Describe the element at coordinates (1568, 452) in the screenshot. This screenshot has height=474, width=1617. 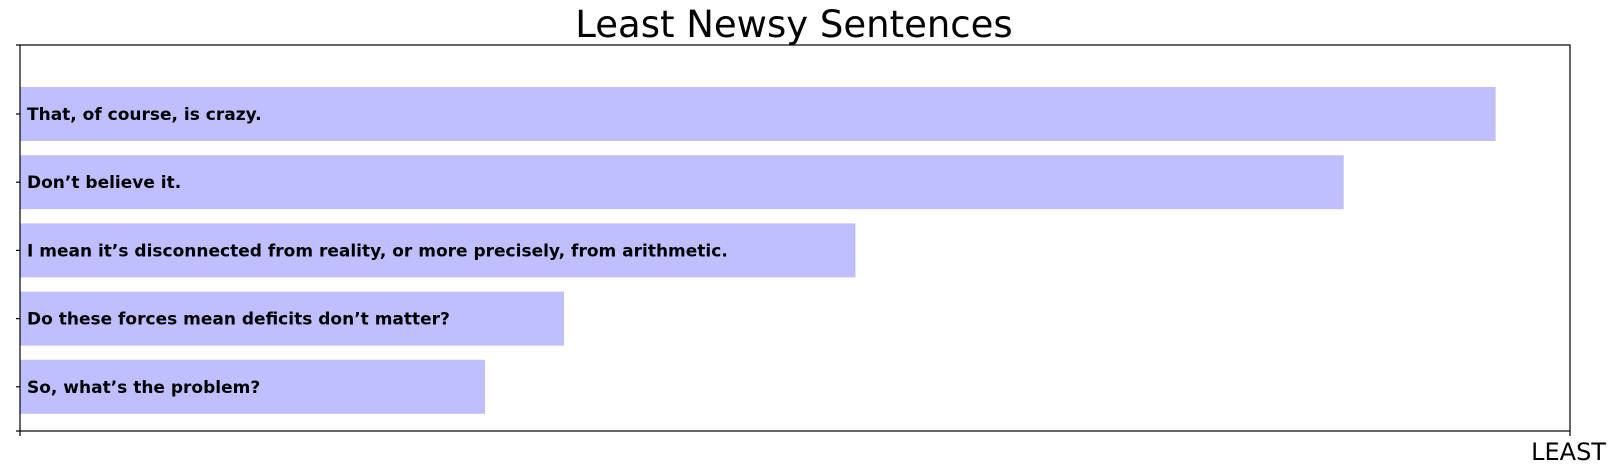
I see `x-axis-label: LEAST` at that location.